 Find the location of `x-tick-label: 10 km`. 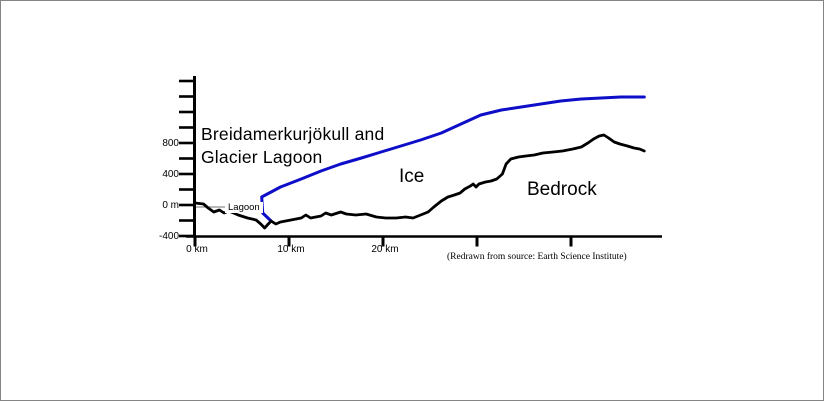

x-tick-label: 10 km is located at coordinates (291, 249).